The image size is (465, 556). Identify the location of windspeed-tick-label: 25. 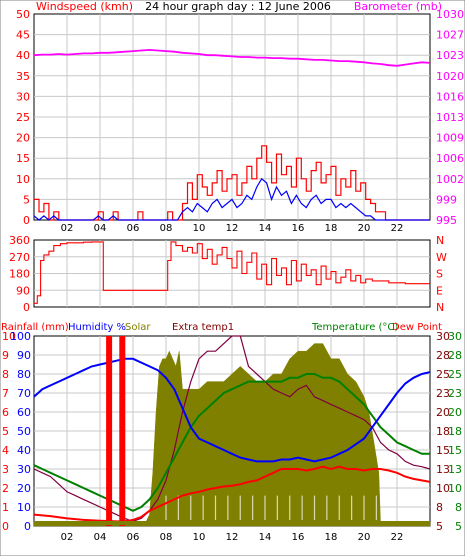
(23, 117).